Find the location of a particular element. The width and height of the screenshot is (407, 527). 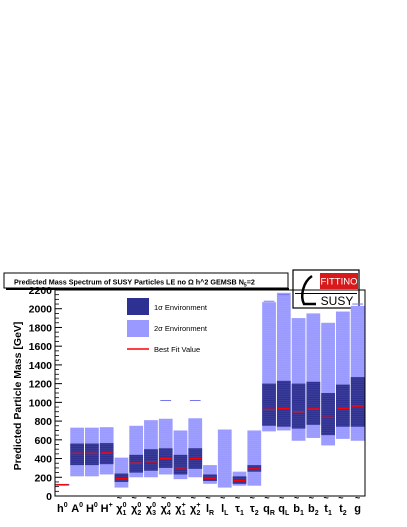

x-label-8: χ+ 1~ is located at coordinates (180, 505).